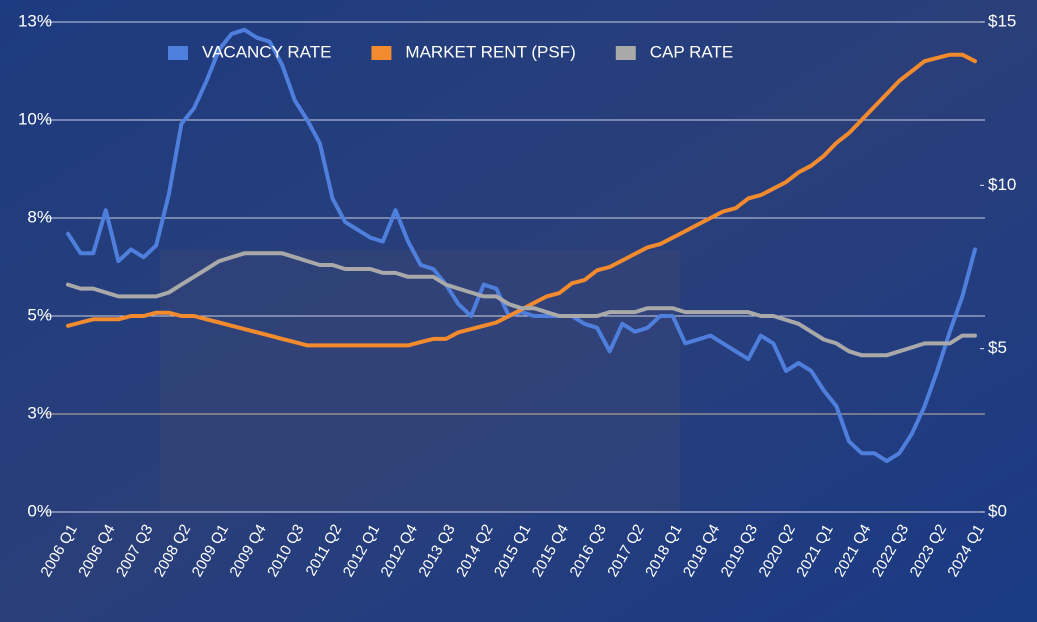 This screenshot has width=1037, height=622. What do you see at coordinates (39, 412) in the screenshot?
I see `y-tick-label: 3%` at bounding box center [39, 412].